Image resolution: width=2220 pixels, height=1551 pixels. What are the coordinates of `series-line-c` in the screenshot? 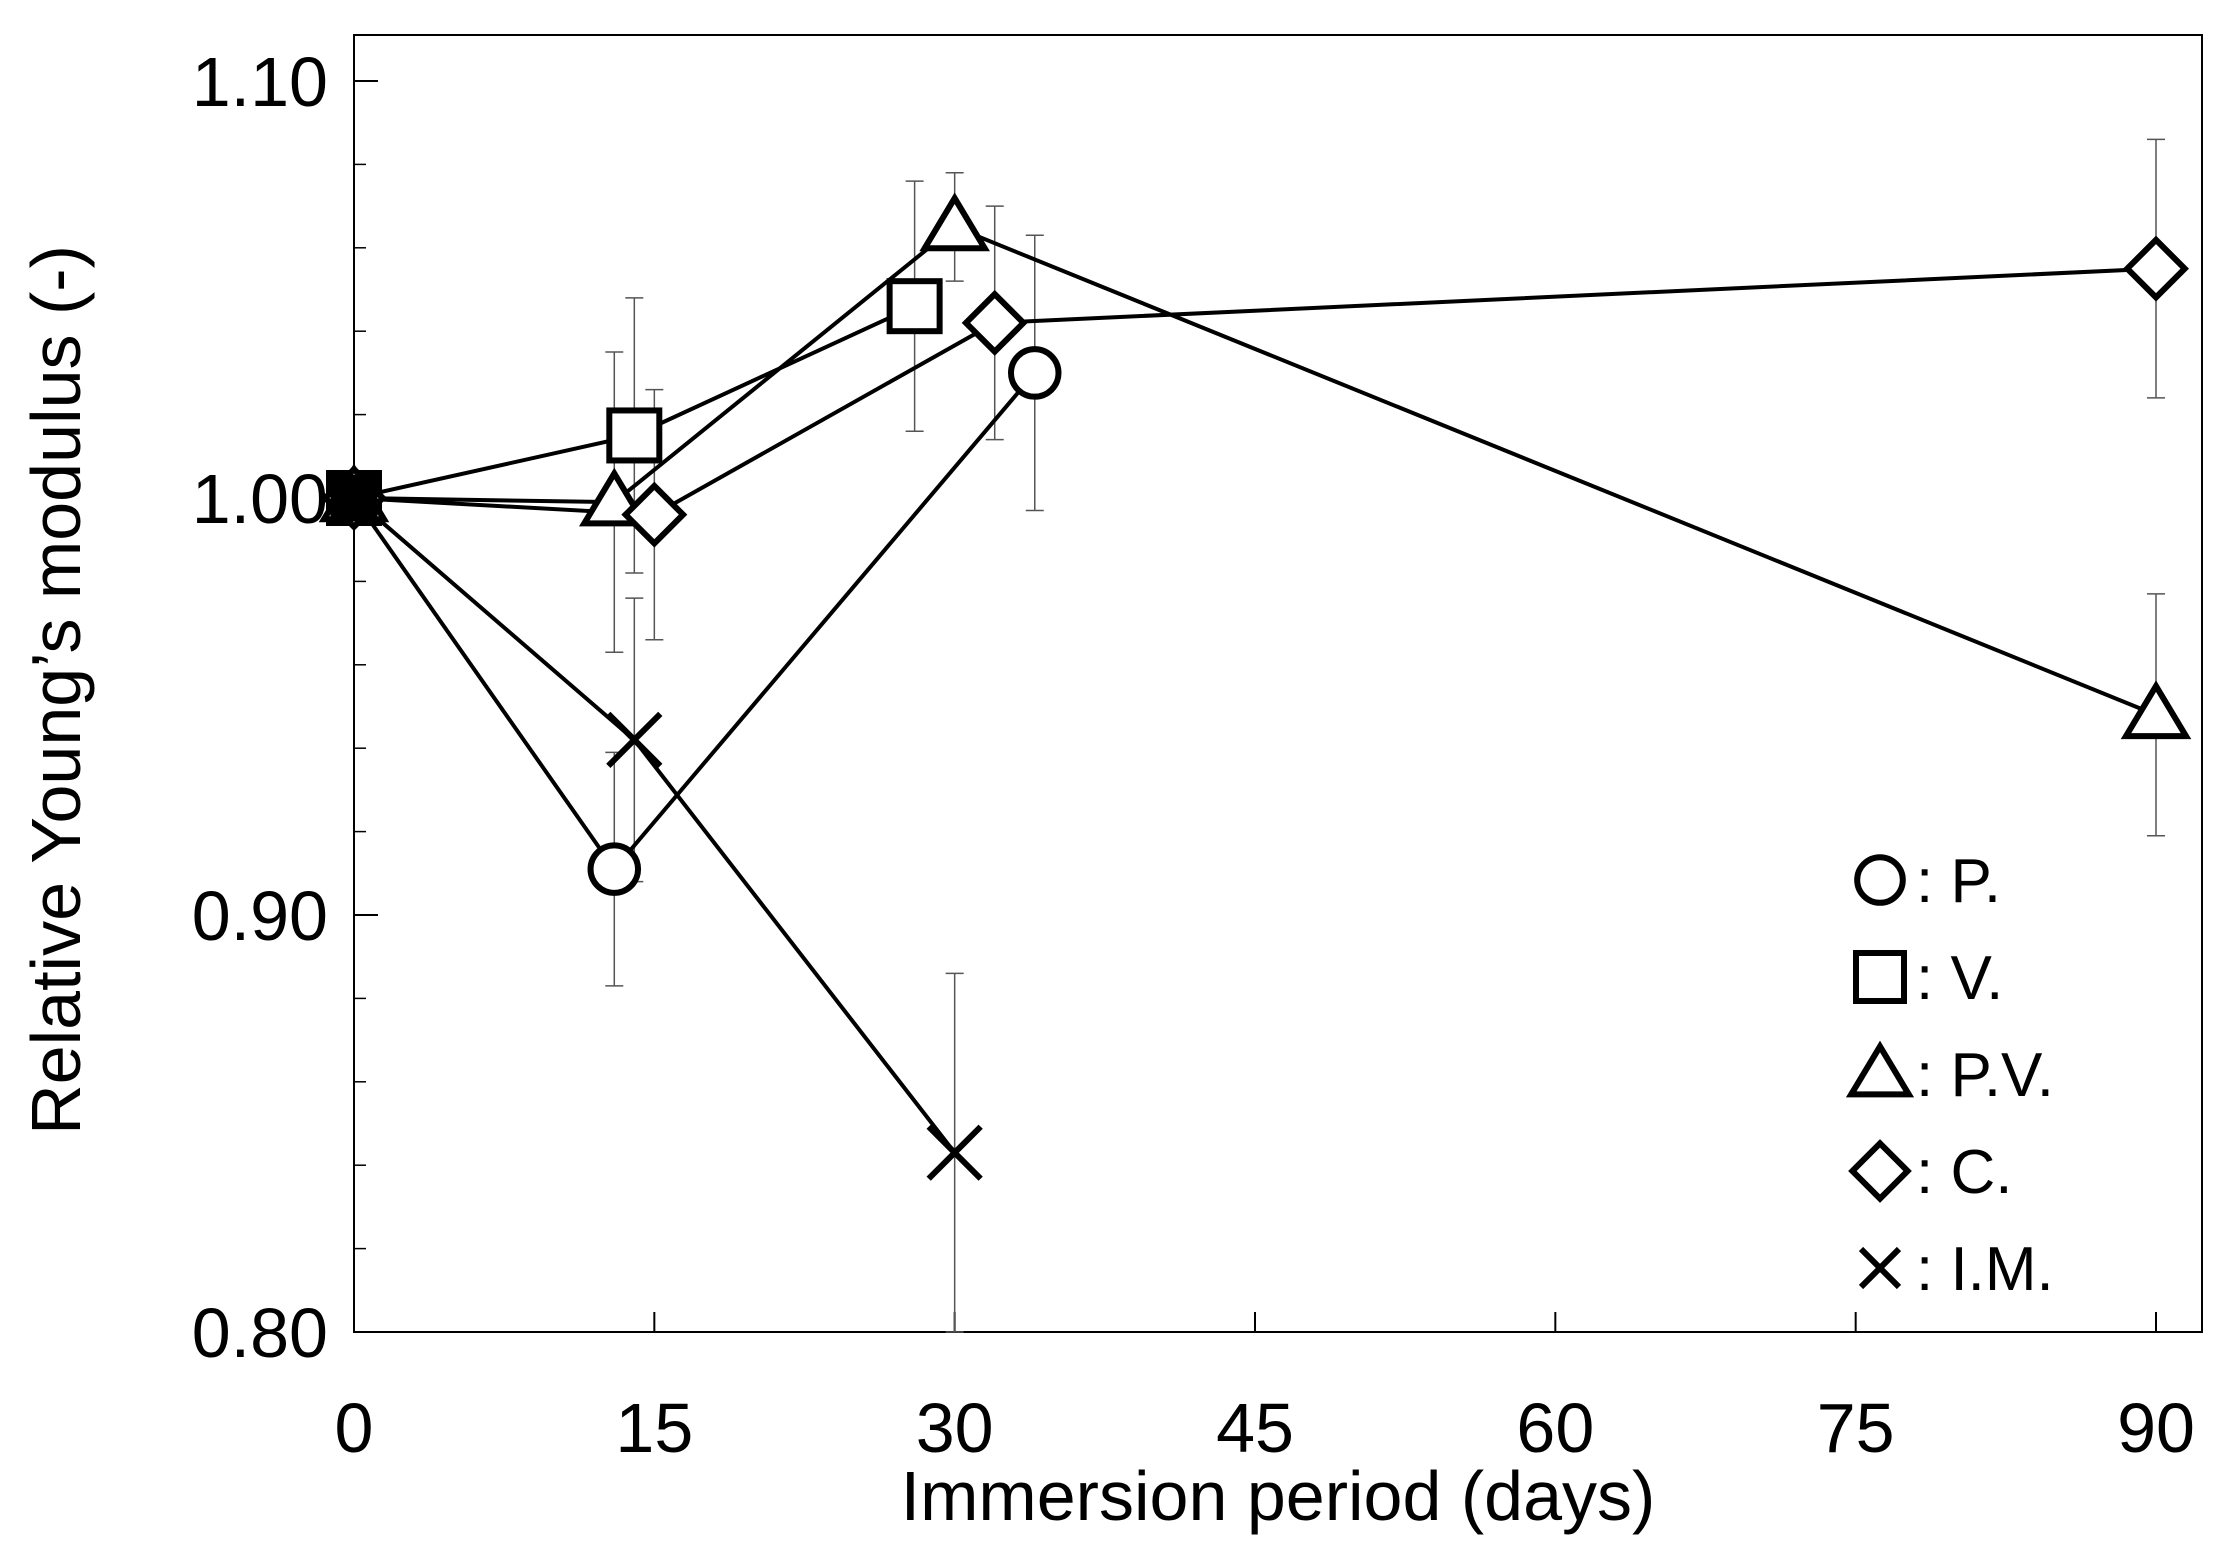 It's located at (1255, 391).